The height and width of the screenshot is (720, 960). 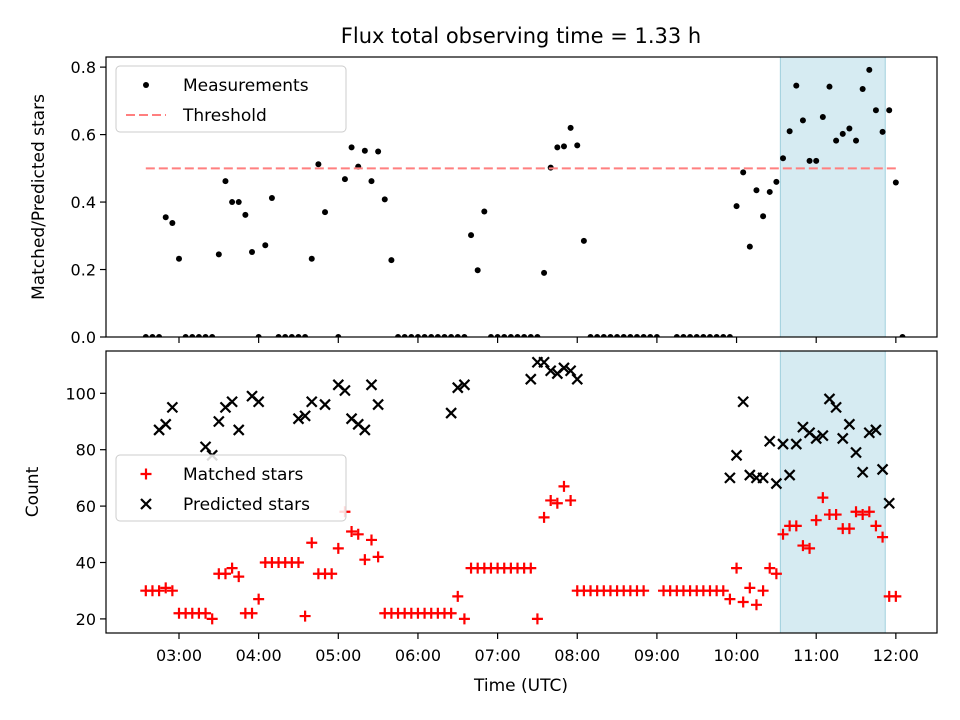 I want to click on y-tick-label: 100, so click(x=80, y=393).